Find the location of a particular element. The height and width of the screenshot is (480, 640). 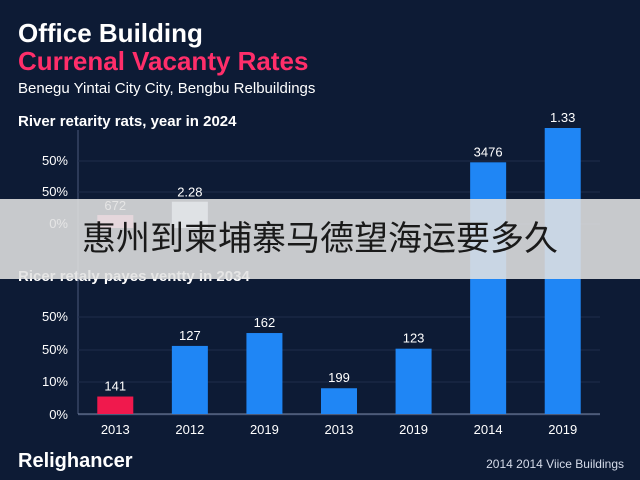

bar-value-label: 162 is located at coordinates (265, 322).